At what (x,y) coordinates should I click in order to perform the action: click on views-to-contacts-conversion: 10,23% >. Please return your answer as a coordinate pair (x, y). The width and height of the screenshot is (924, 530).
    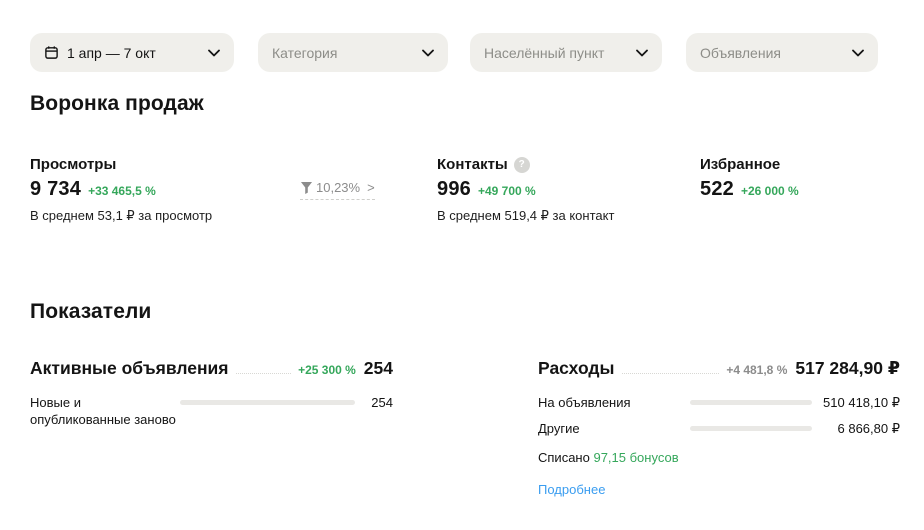
    Looking at the image, I should click on (337, 190).